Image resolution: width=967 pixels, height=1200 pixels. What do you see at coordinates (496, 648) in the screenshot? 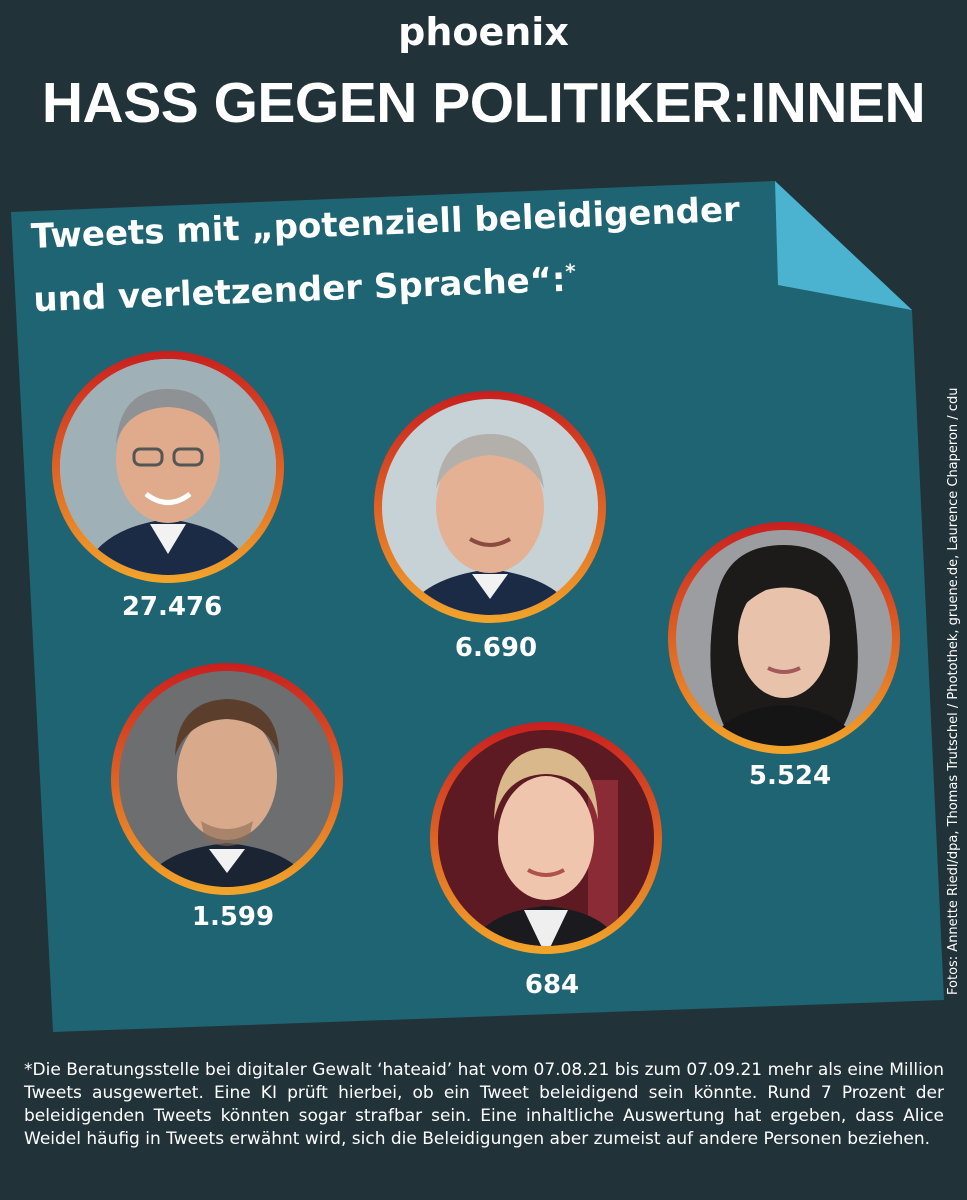
I see `value-2: 6.690` at bounding box center [496, 648].